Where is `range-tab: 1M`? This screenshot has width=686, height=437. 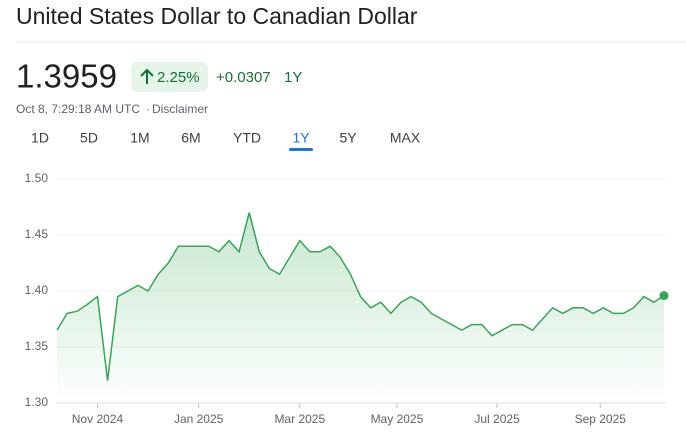
range-tab: 1M is located at coordinates (139, 138).